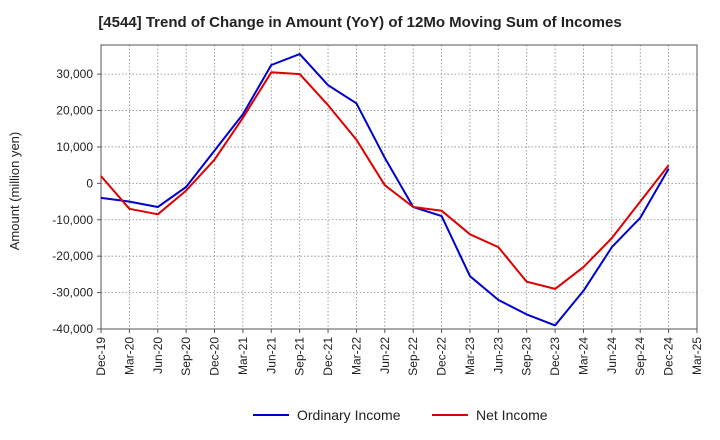  Describe the element at coordinates (271, 355) in the screenshot. I see `x-tick-label: Jun-21` at that location.